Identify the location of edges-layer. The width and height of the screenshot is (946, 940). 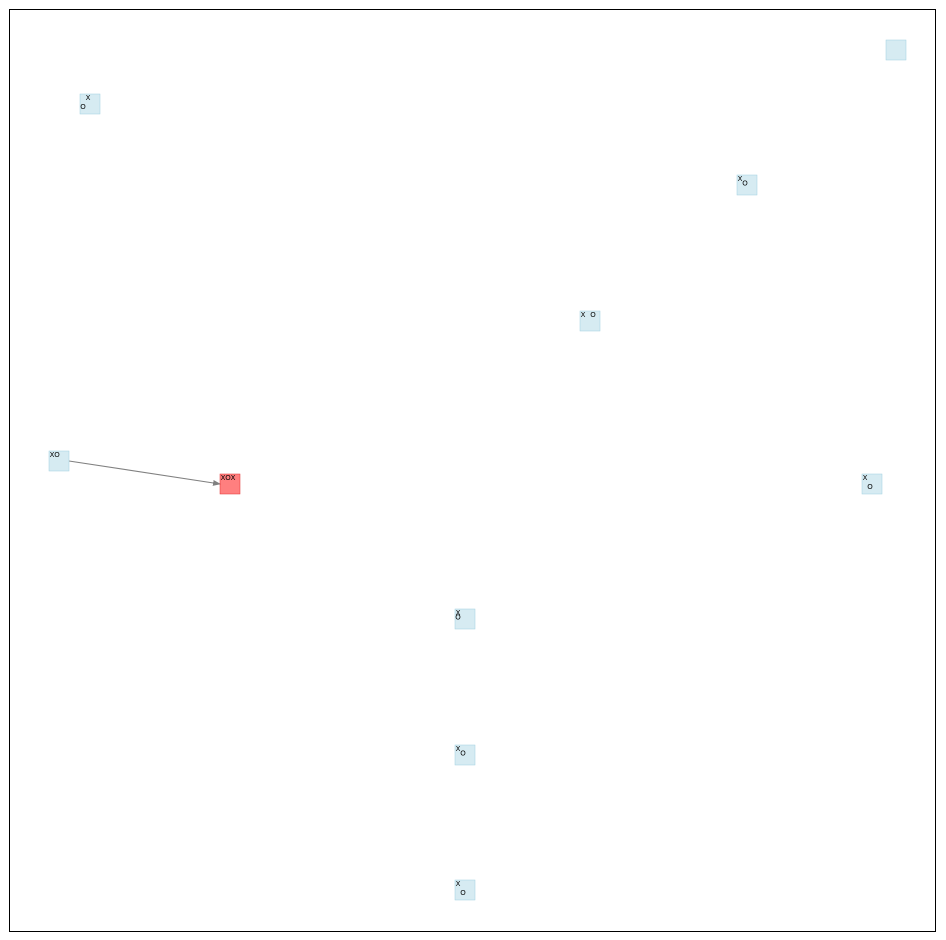
(144, 473).